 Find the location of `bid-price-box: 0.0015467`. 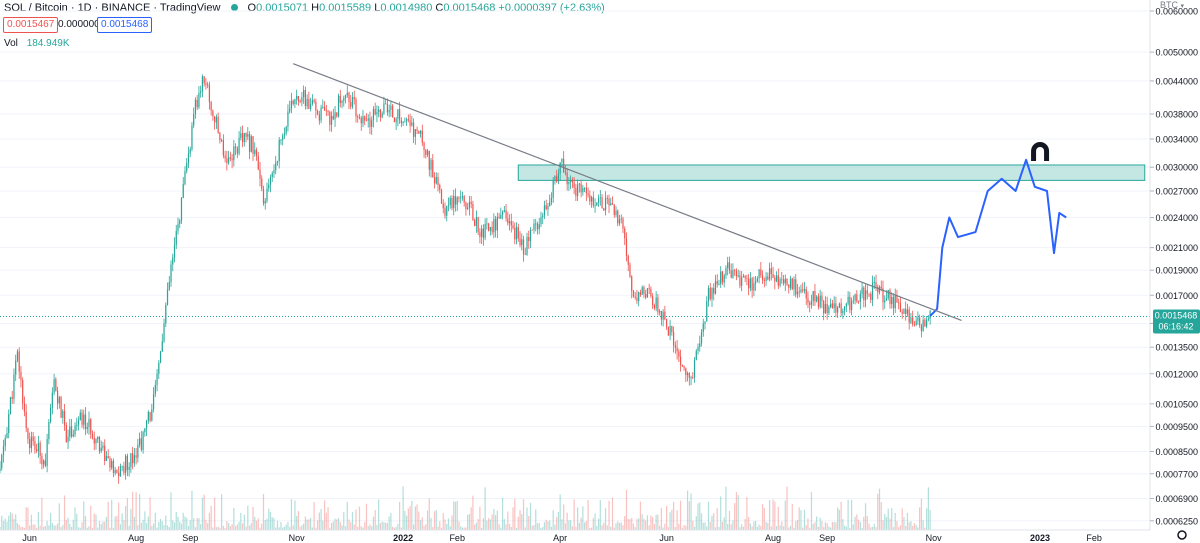

bid-price-box: 0.0015467 is located at coordinates (31, 25).